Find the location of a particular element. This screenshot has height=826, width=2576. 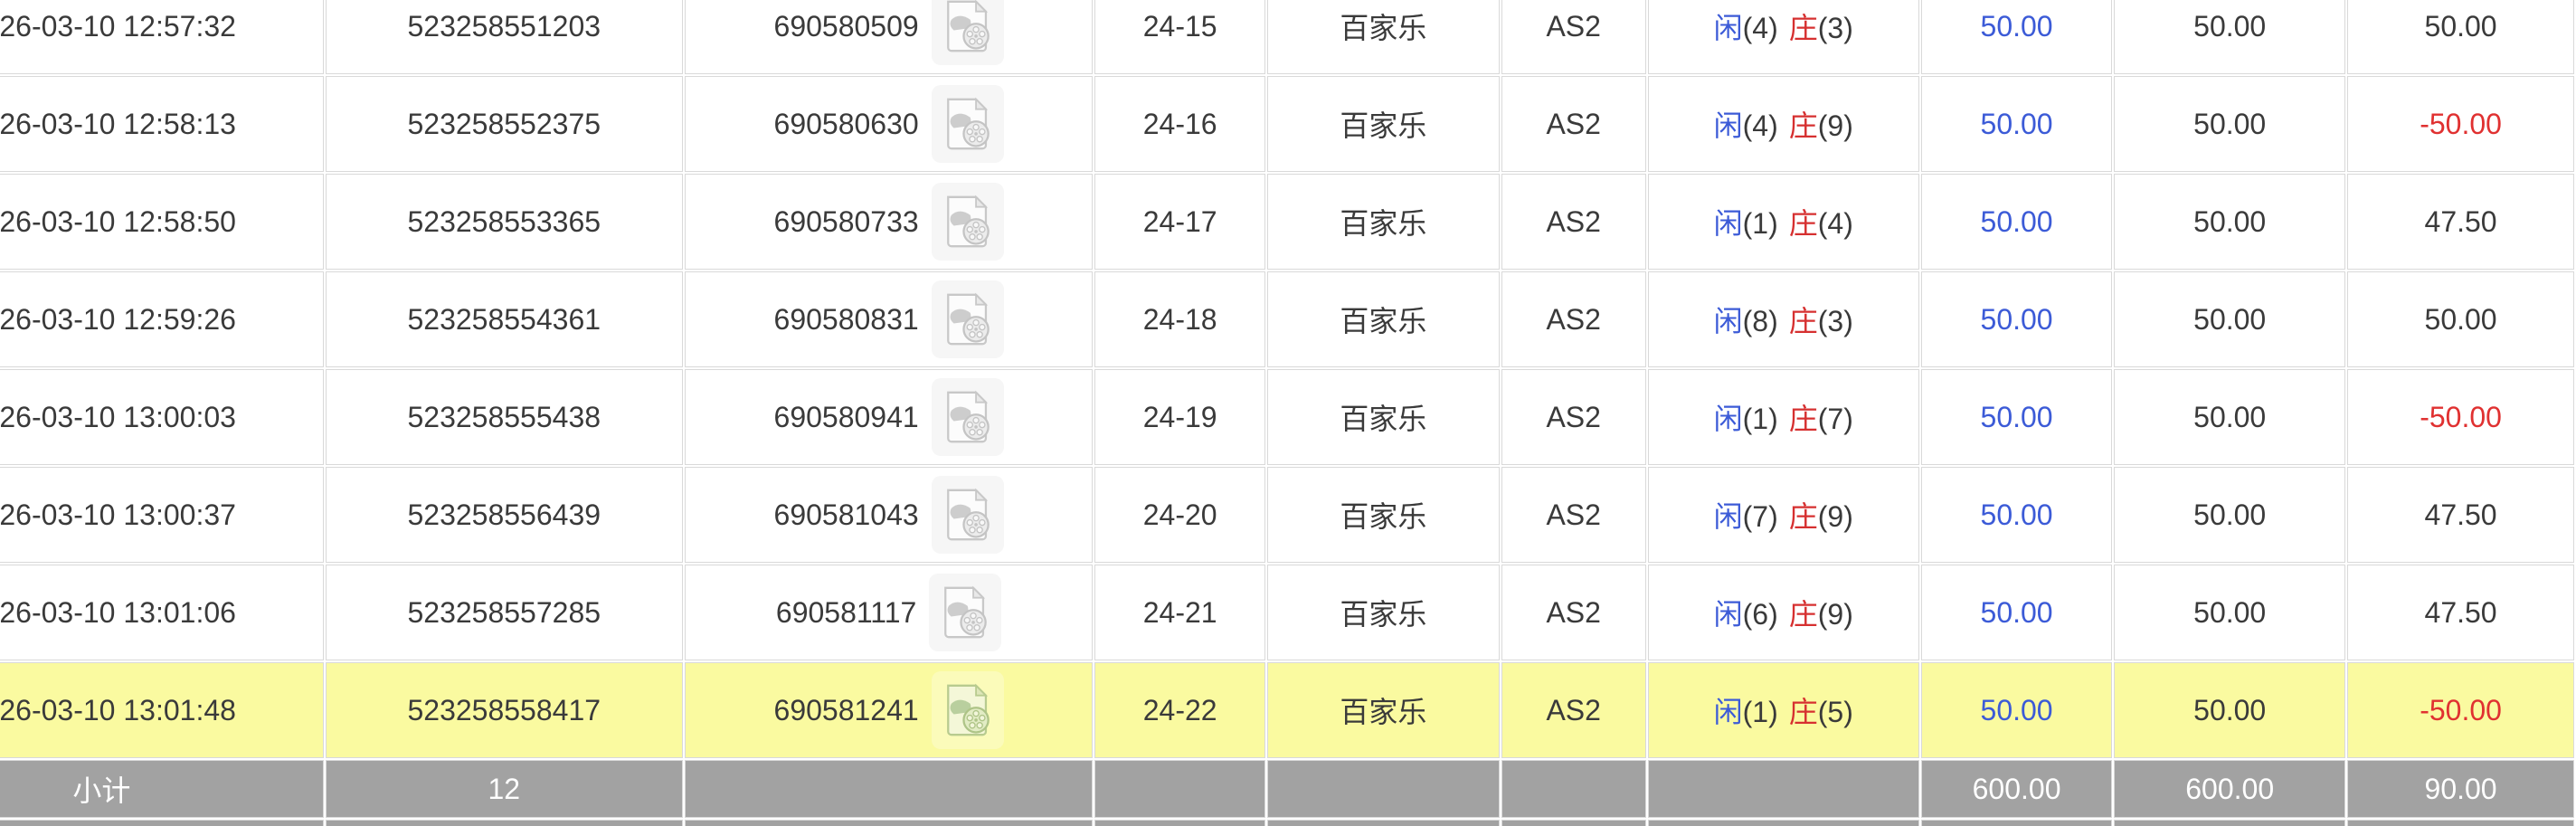

subtotal-bet-count: 12 is located at coordinates (504, 789).